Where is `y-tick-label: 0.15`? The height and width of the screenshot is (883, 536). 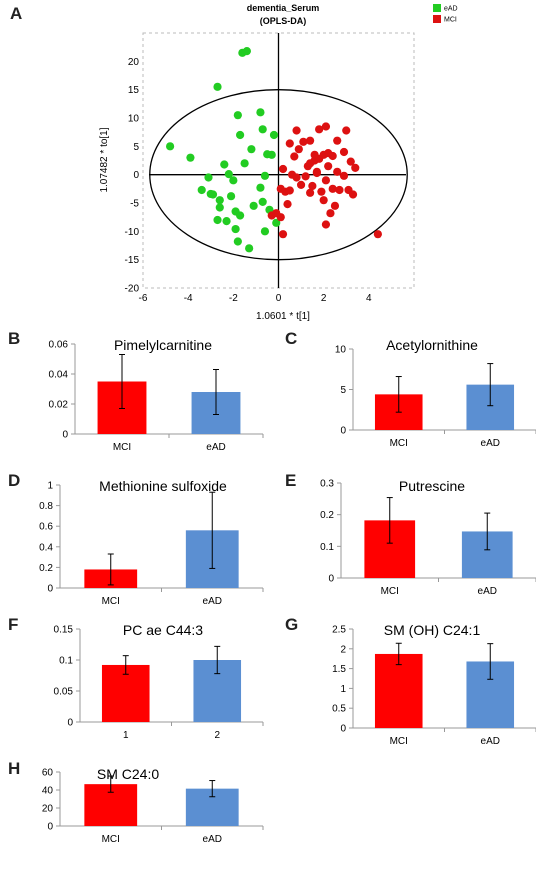
y-tick-label: 0.15 is located at coordinates (64, 630).